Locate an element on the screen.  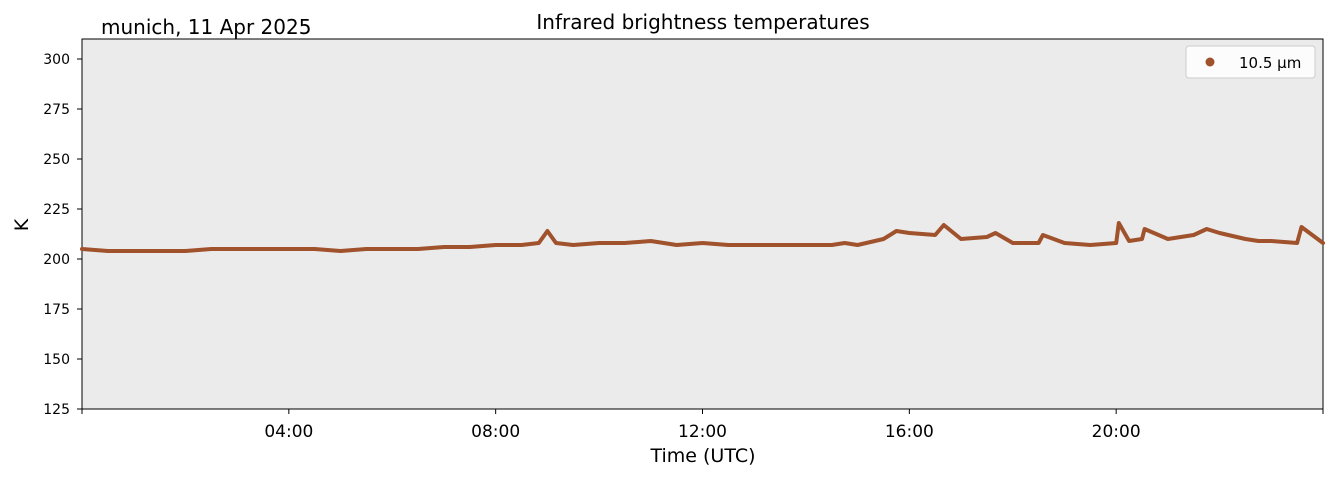
legend-box is located at coordinates (1250, 62).